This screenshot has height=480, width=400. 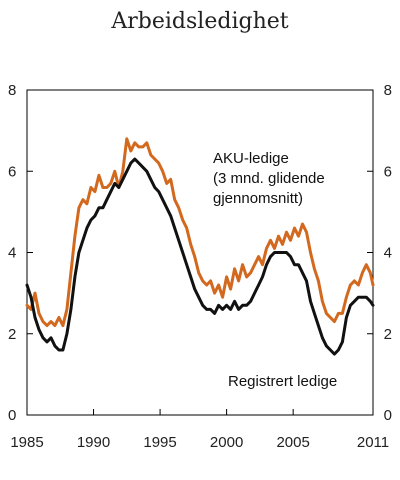 I want to click on aku-label-line-2: (3 mnd. glidende, so click(x=269, y=178).